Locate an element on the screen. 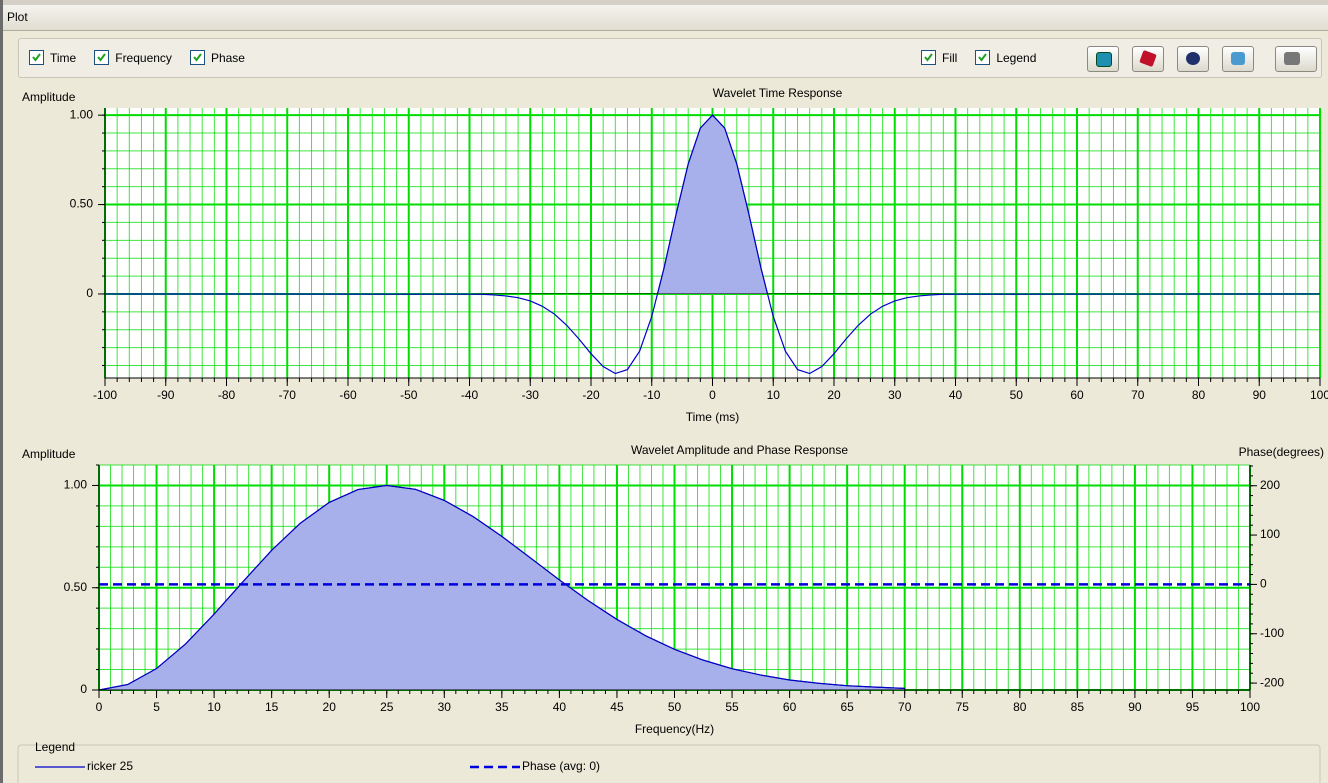 The width and height of the screenshot is (1328, 783). y2-tick-label: -100 is located at coordinates (1272, 633).